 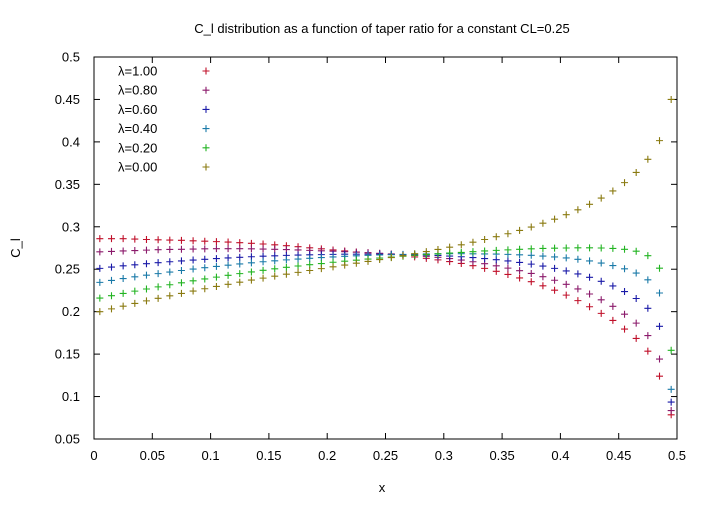 What do you see at coordinates (164, 119) in the screenshot?
I see `legend: λ=1.00 λ=0.80 λ=0.60 λ=0.40 λ=0.20 λ=0.00` at bounding box center [164, 119].